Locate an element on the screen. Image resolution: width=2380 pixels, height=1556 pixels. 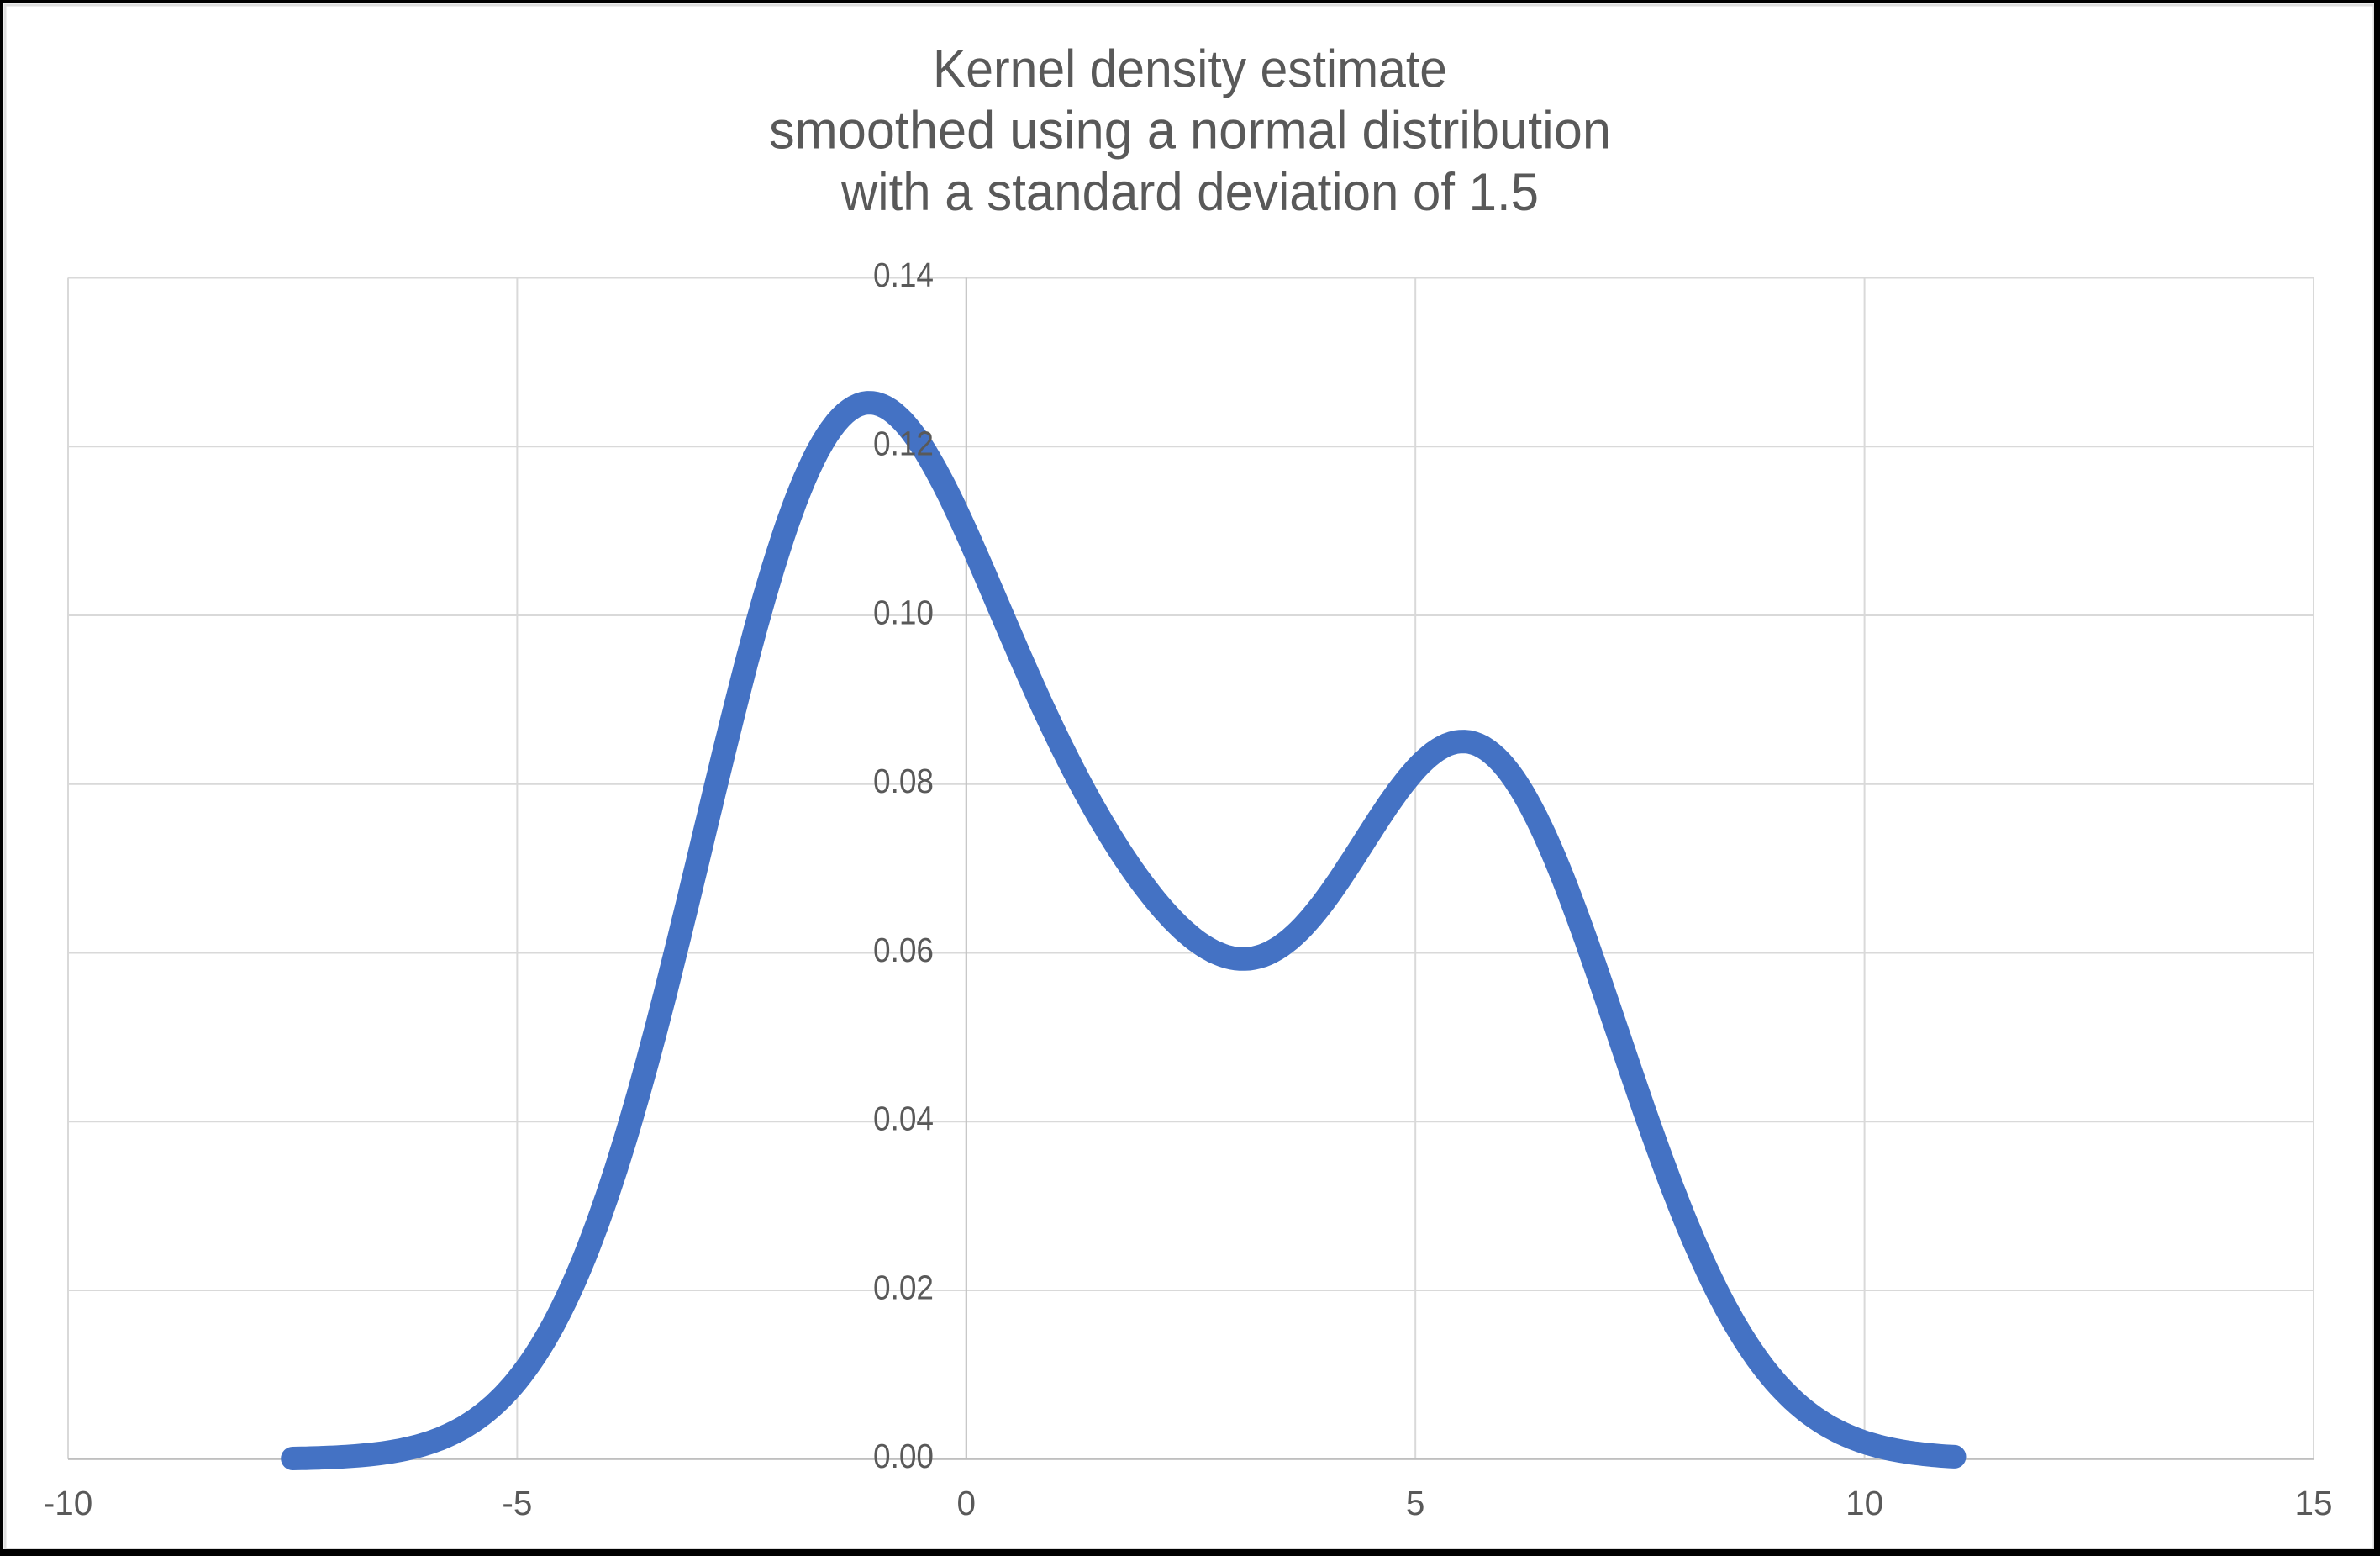
svg-text: 0.10 is located at coordinates (904, 612).